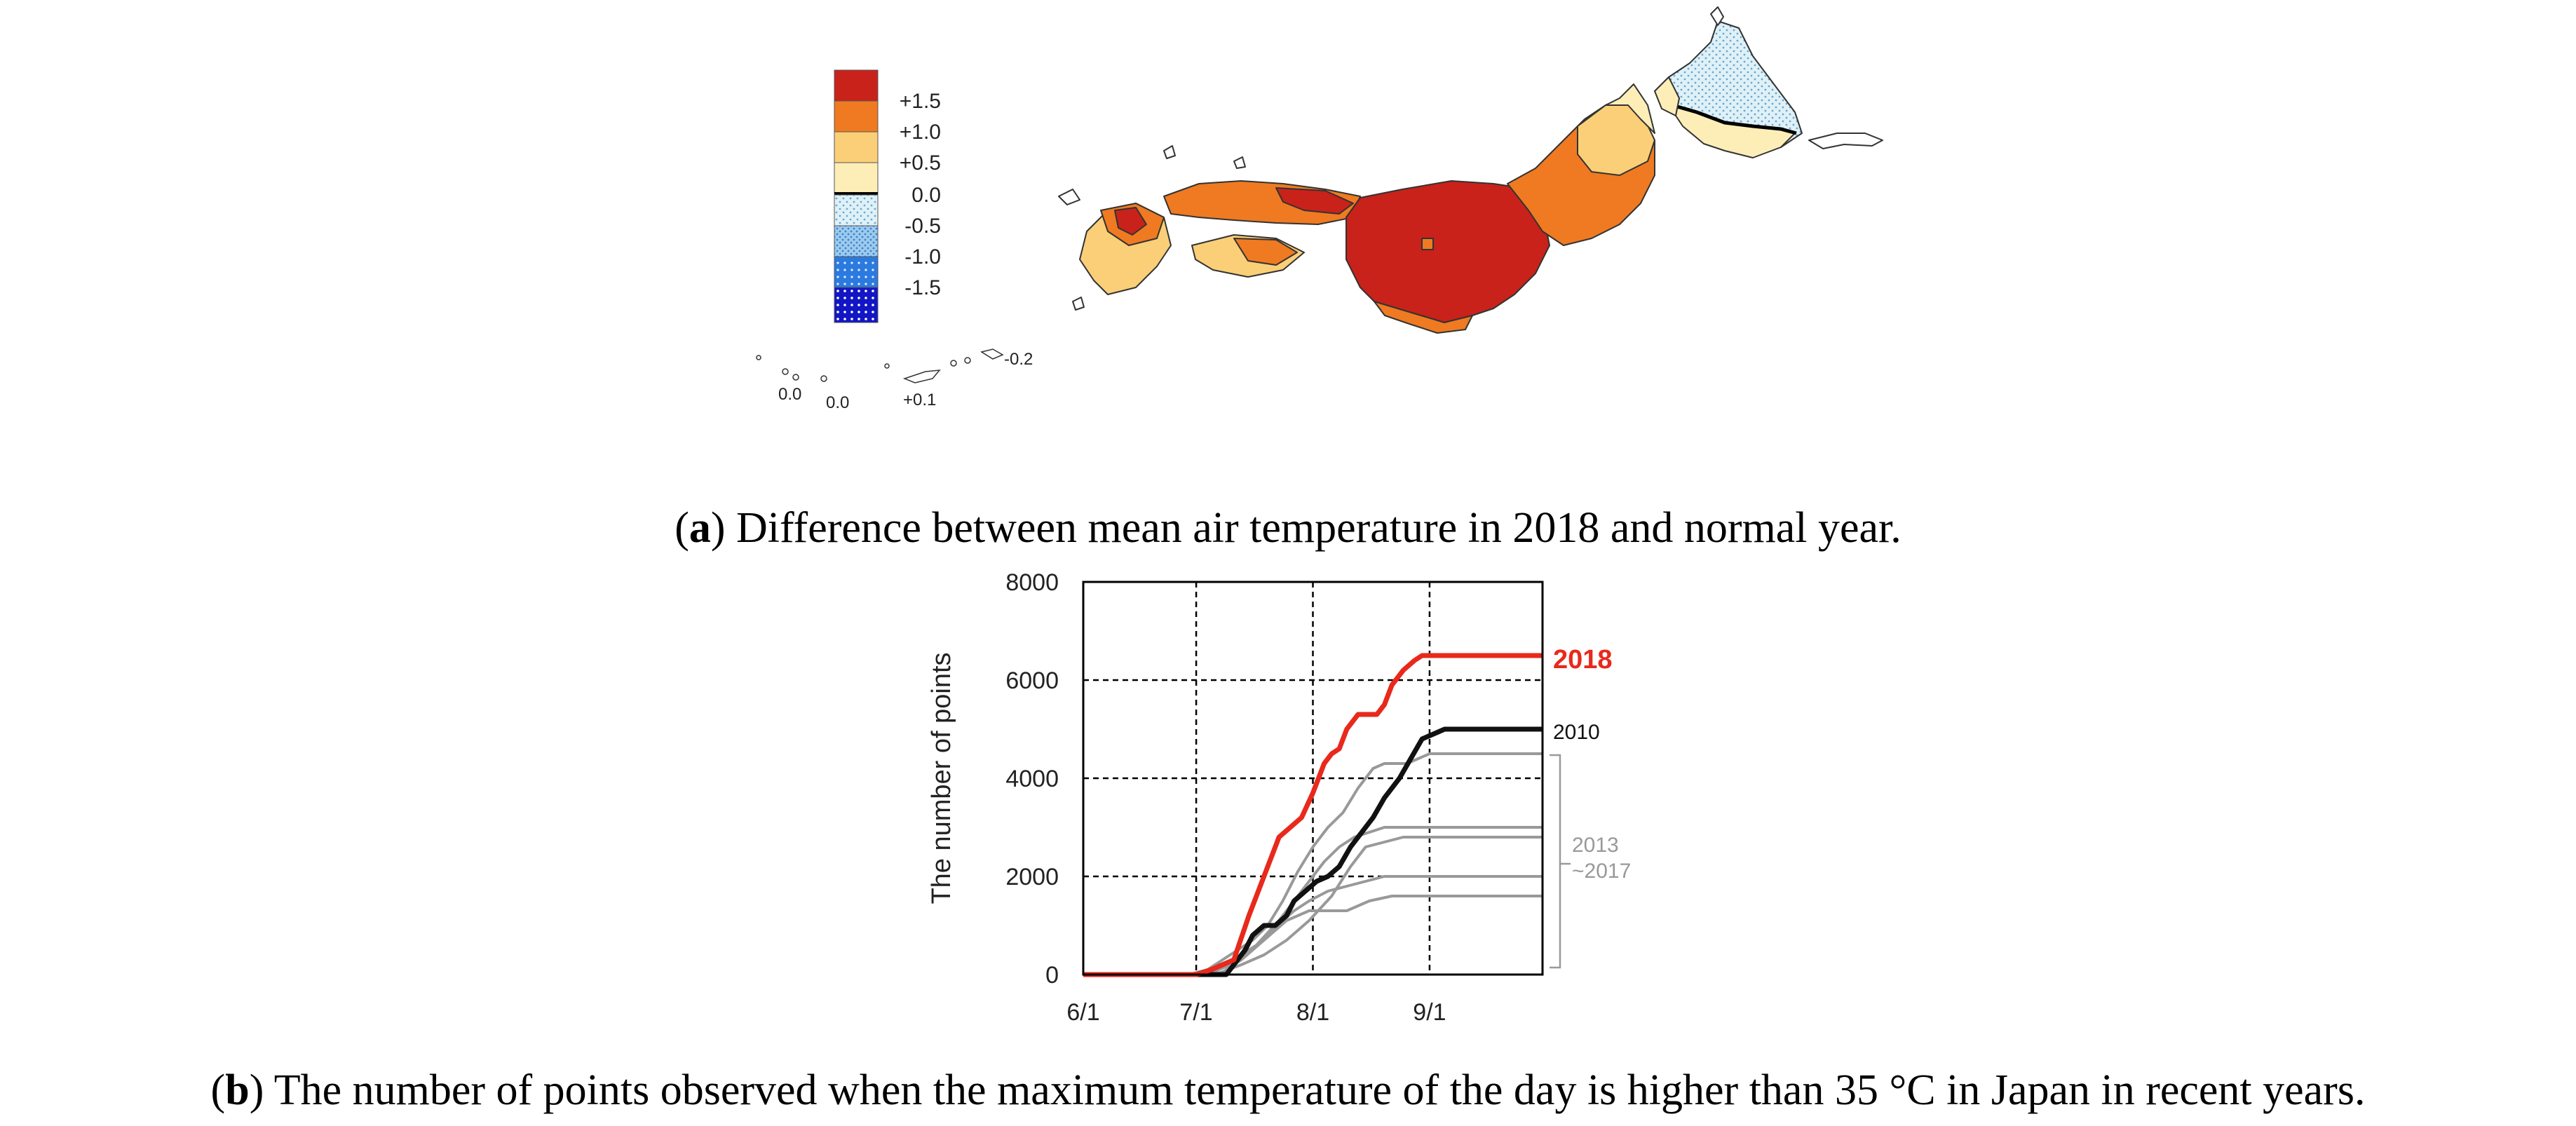 The image size is (2576, 1126). Describe the element at coordinates (1256, 1012) in the screenshot. I see `x-tick-labels: 6/1 7/1 8/1 9/1` at that location.